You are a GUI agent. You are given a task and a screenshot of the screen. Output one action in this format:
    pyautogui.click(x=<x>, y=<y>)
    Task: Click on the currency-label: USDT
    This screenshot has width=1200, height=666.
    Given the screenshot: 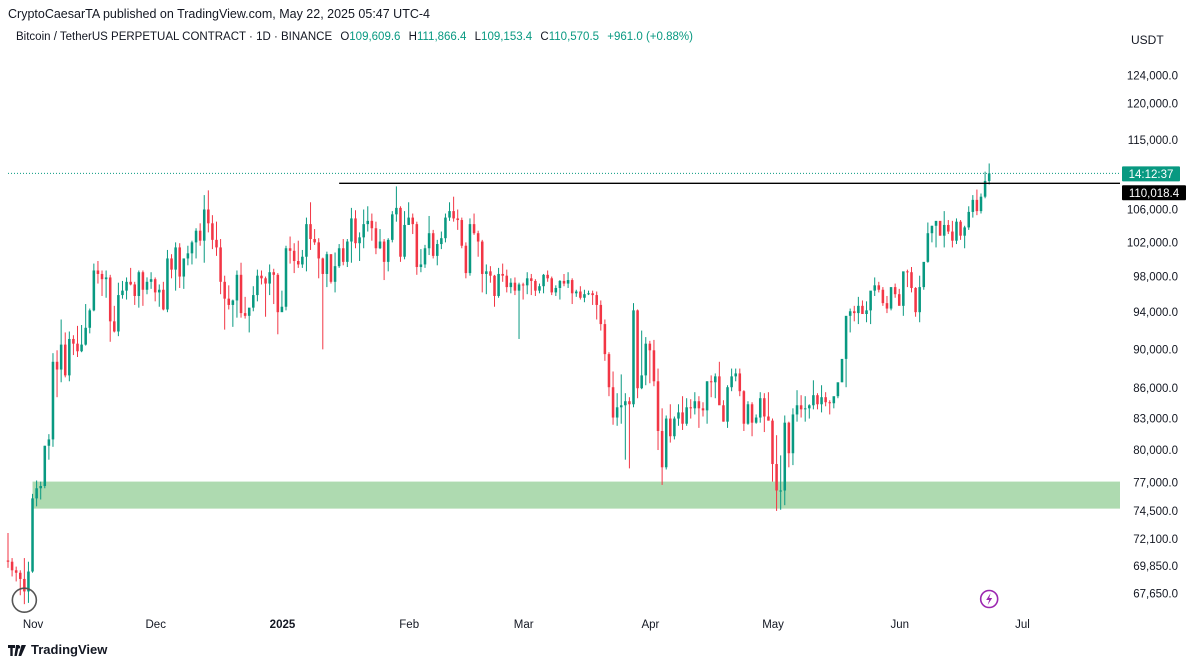 What is the action you would take?
    pyautogui.click(x=1147, y=40)
    